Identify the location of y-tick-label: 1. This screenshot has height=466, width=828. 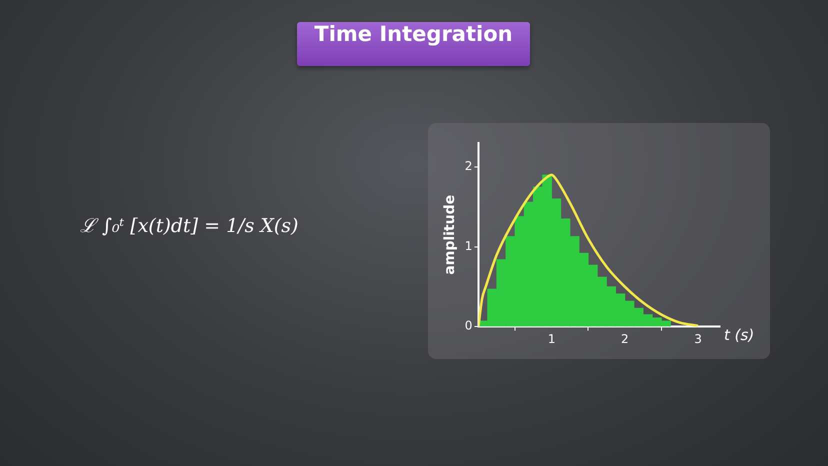
(468, 245).